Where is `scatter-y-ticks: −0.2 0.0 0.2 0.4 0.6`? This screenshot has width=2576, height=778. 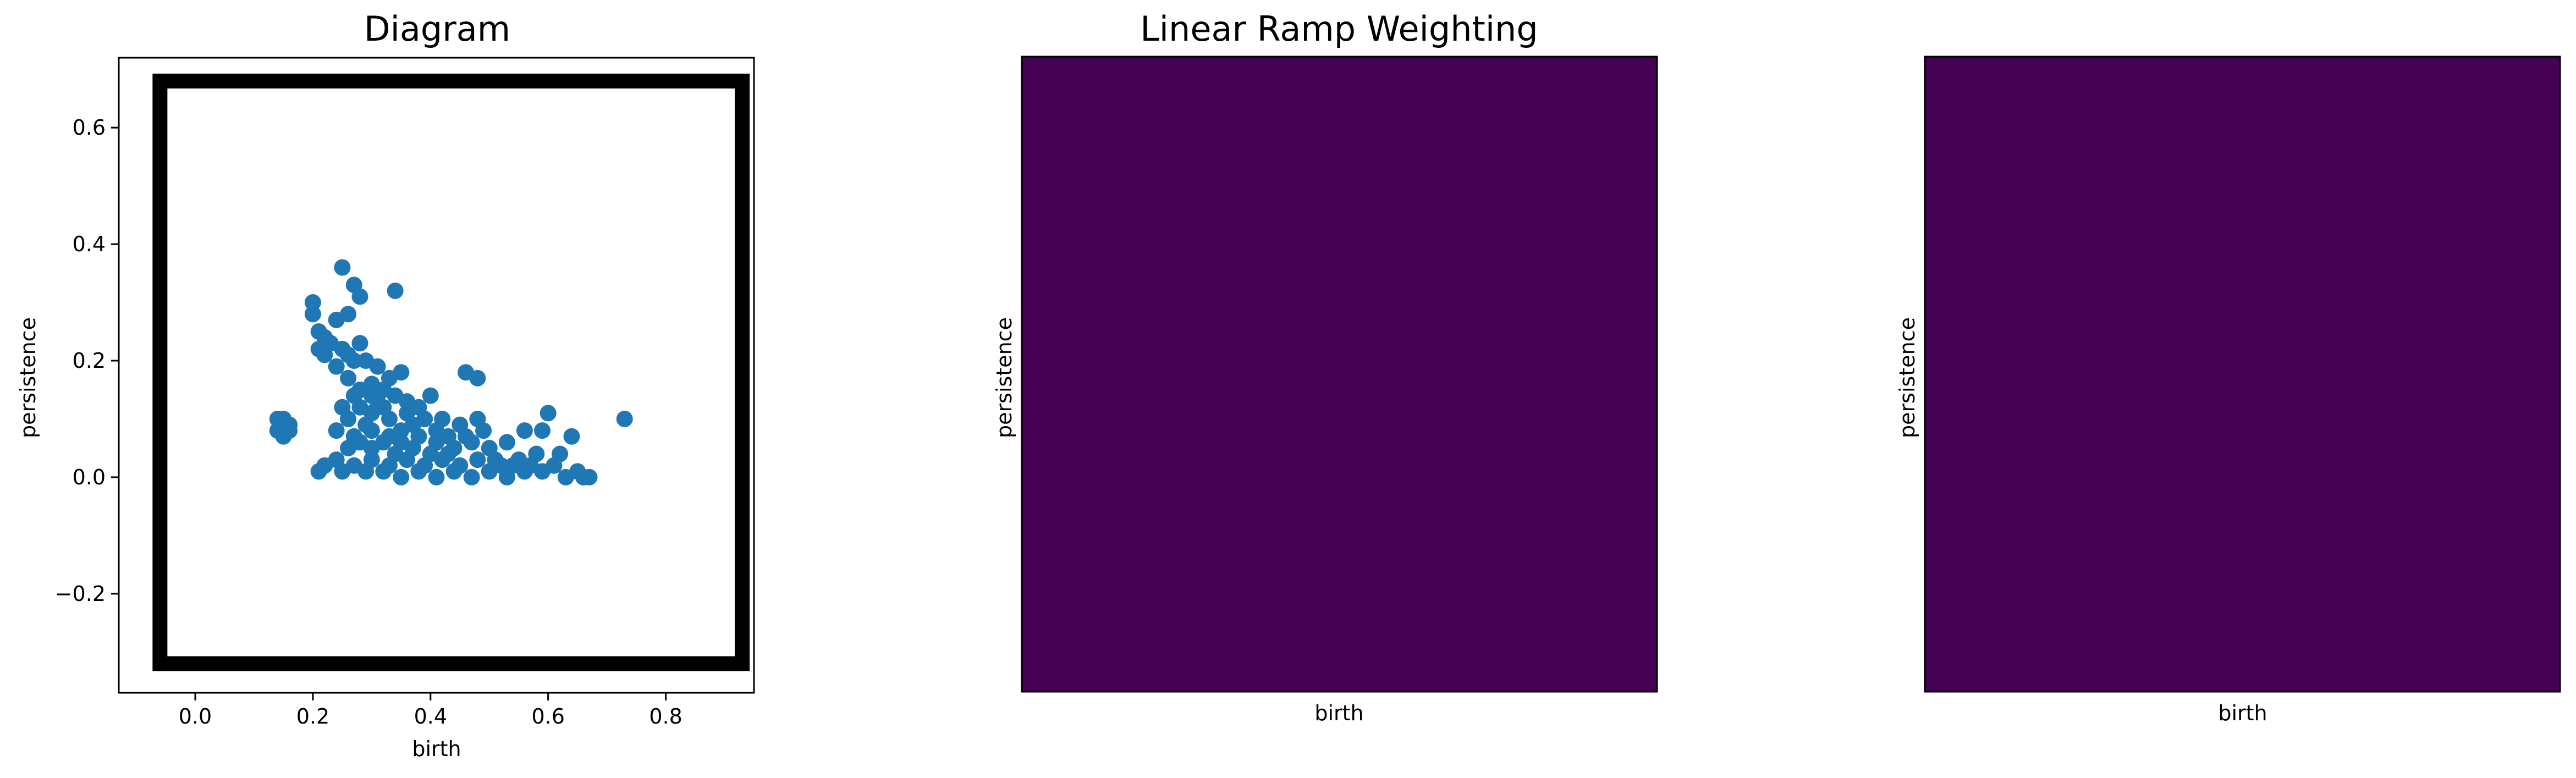
scatter-y-ticks: −0.2 0.0 0.2 0.4 0.6 is located at coordinates (87, 361).